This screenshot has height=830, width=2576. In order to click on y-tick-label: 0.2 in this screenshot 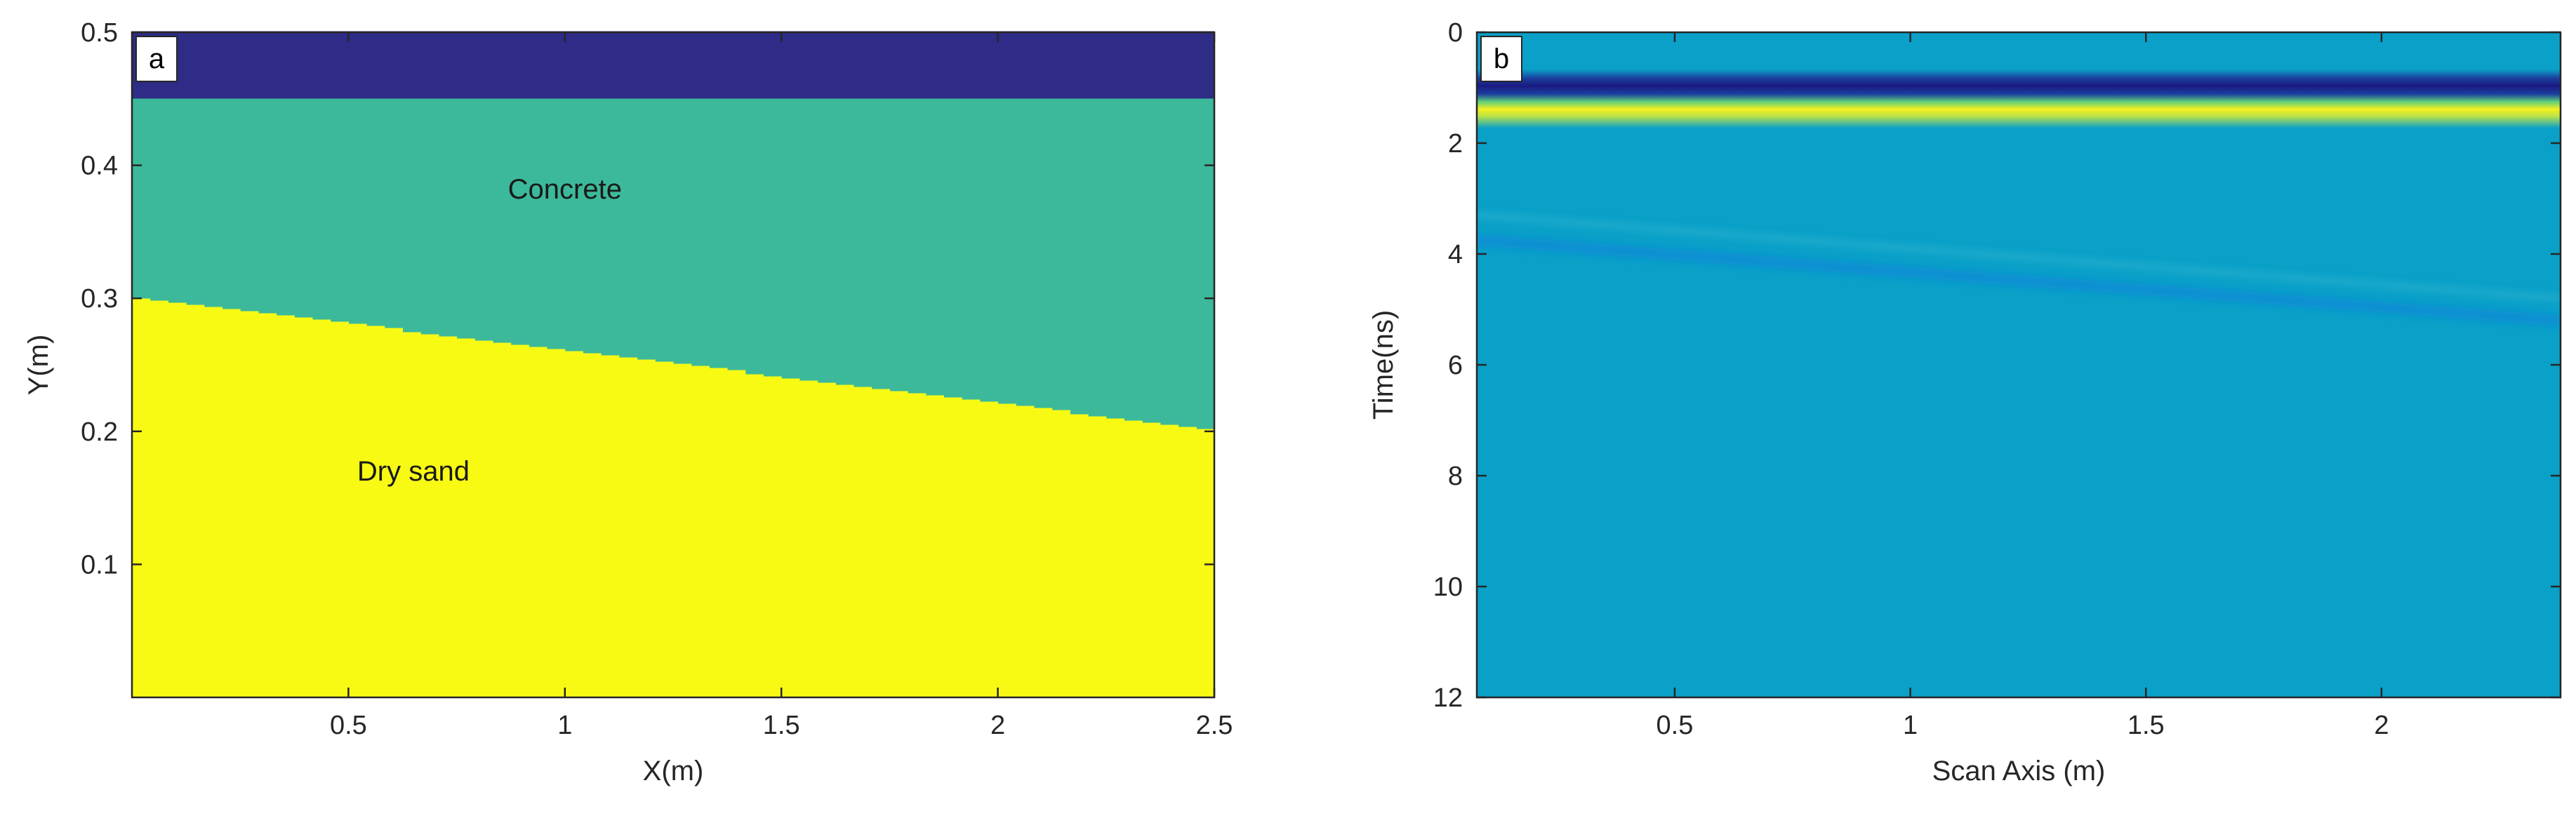, I will do `click(99, 432)`.